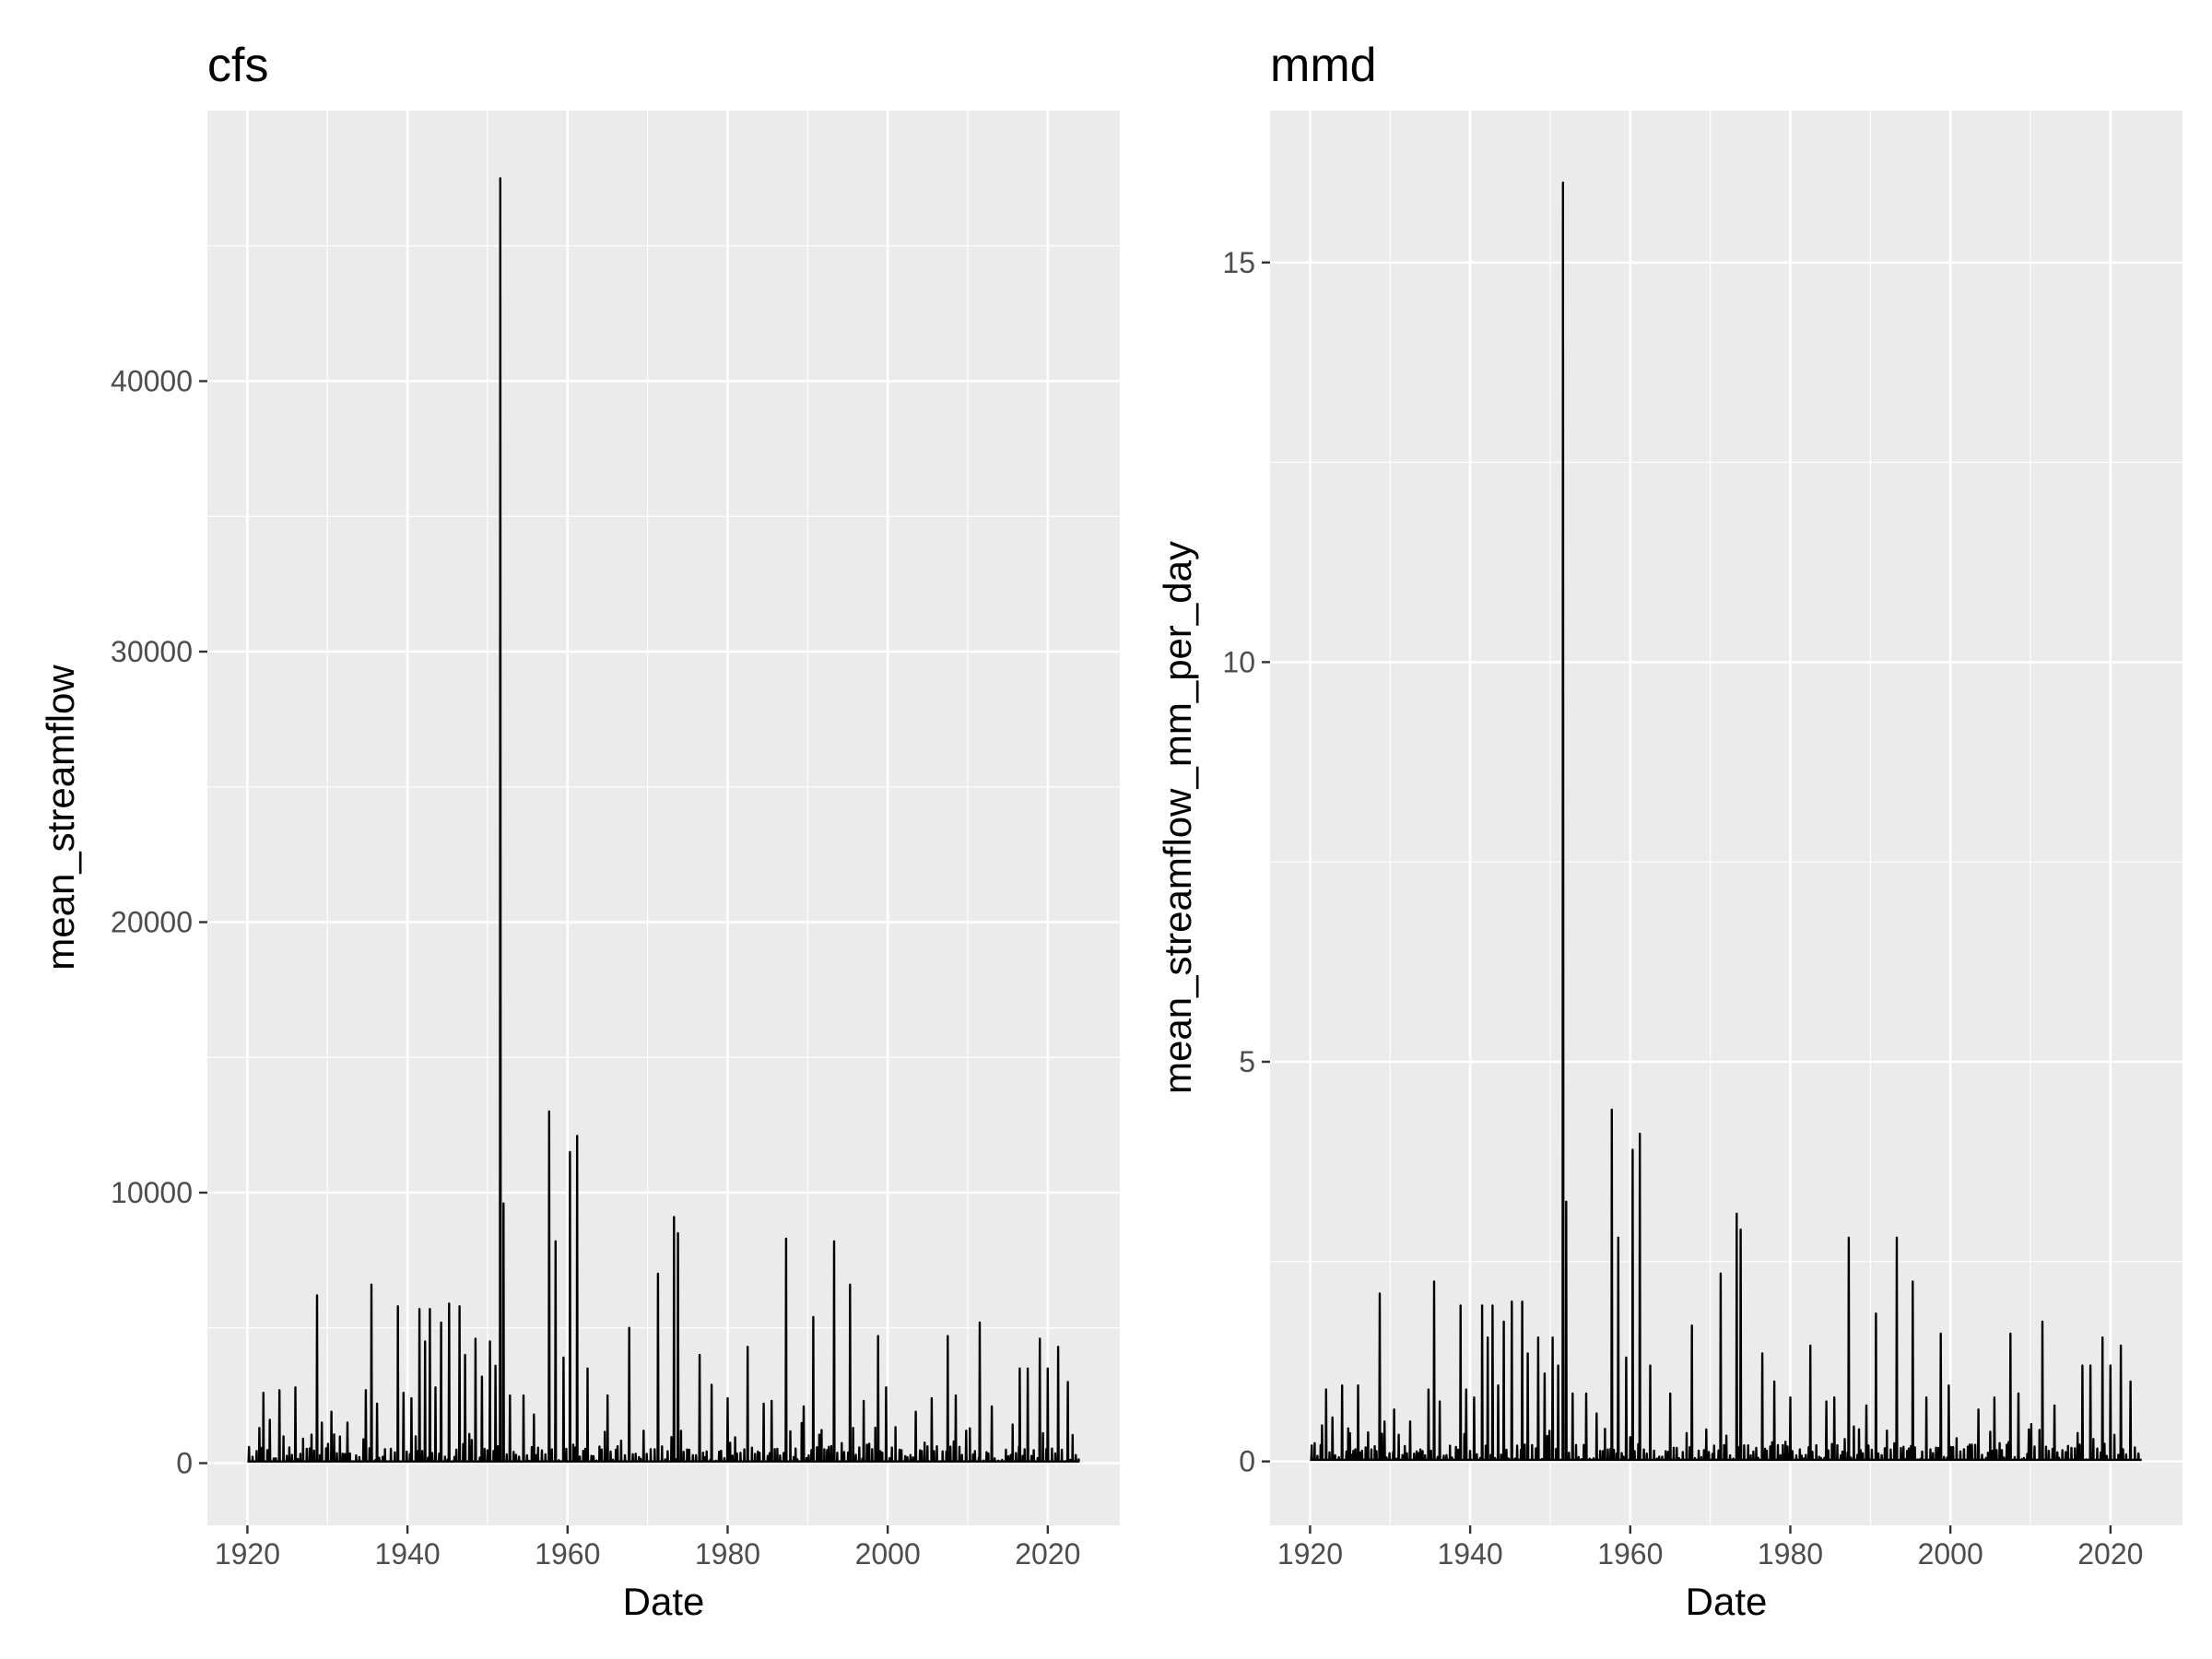  I want to click on panel-cfs-y-tick-label: 30000, so click(152, 651).